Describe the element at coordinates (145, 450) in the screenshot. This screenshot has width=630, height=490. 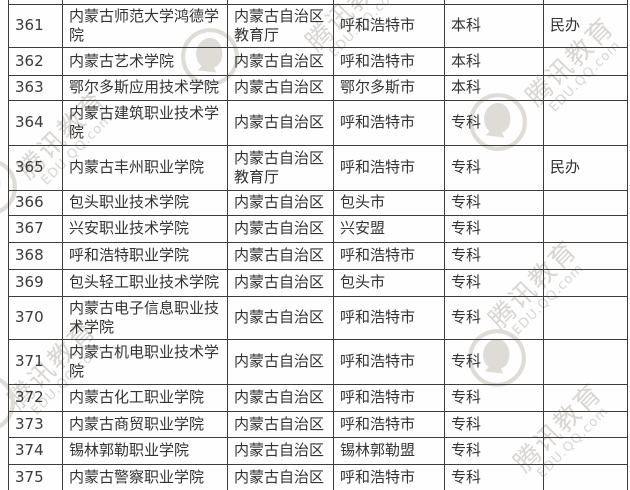
I see `cell-school-name: 锡林郭勒职业学院` at that location.